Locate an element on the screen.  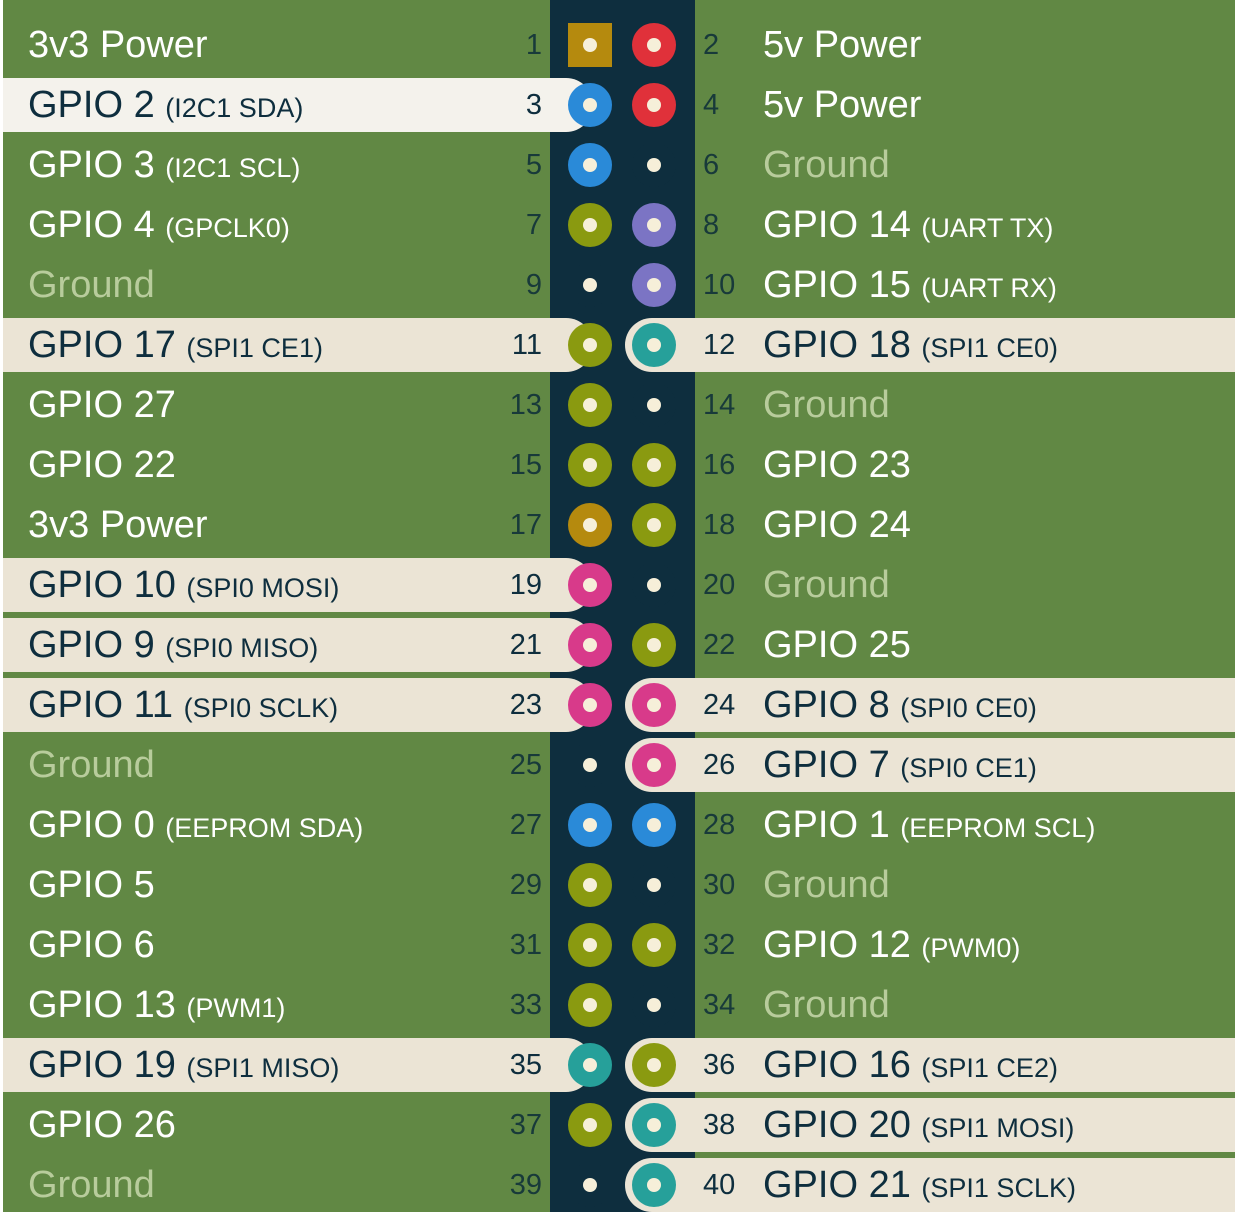
pin-label-12: GPIO 18 (SPI1 CE0) is located at coordinates (910, 345).